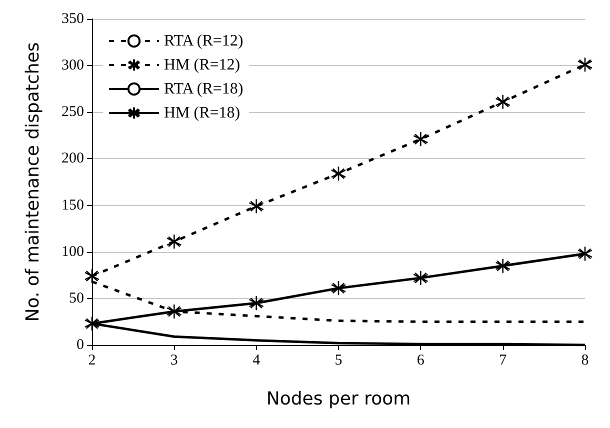 The height and width of the screenshot is (428, 610). What do you see at coordinates (73, 66) in the screenshot?
I see `y-tick-label: 300` at bounding box center [73, 66].